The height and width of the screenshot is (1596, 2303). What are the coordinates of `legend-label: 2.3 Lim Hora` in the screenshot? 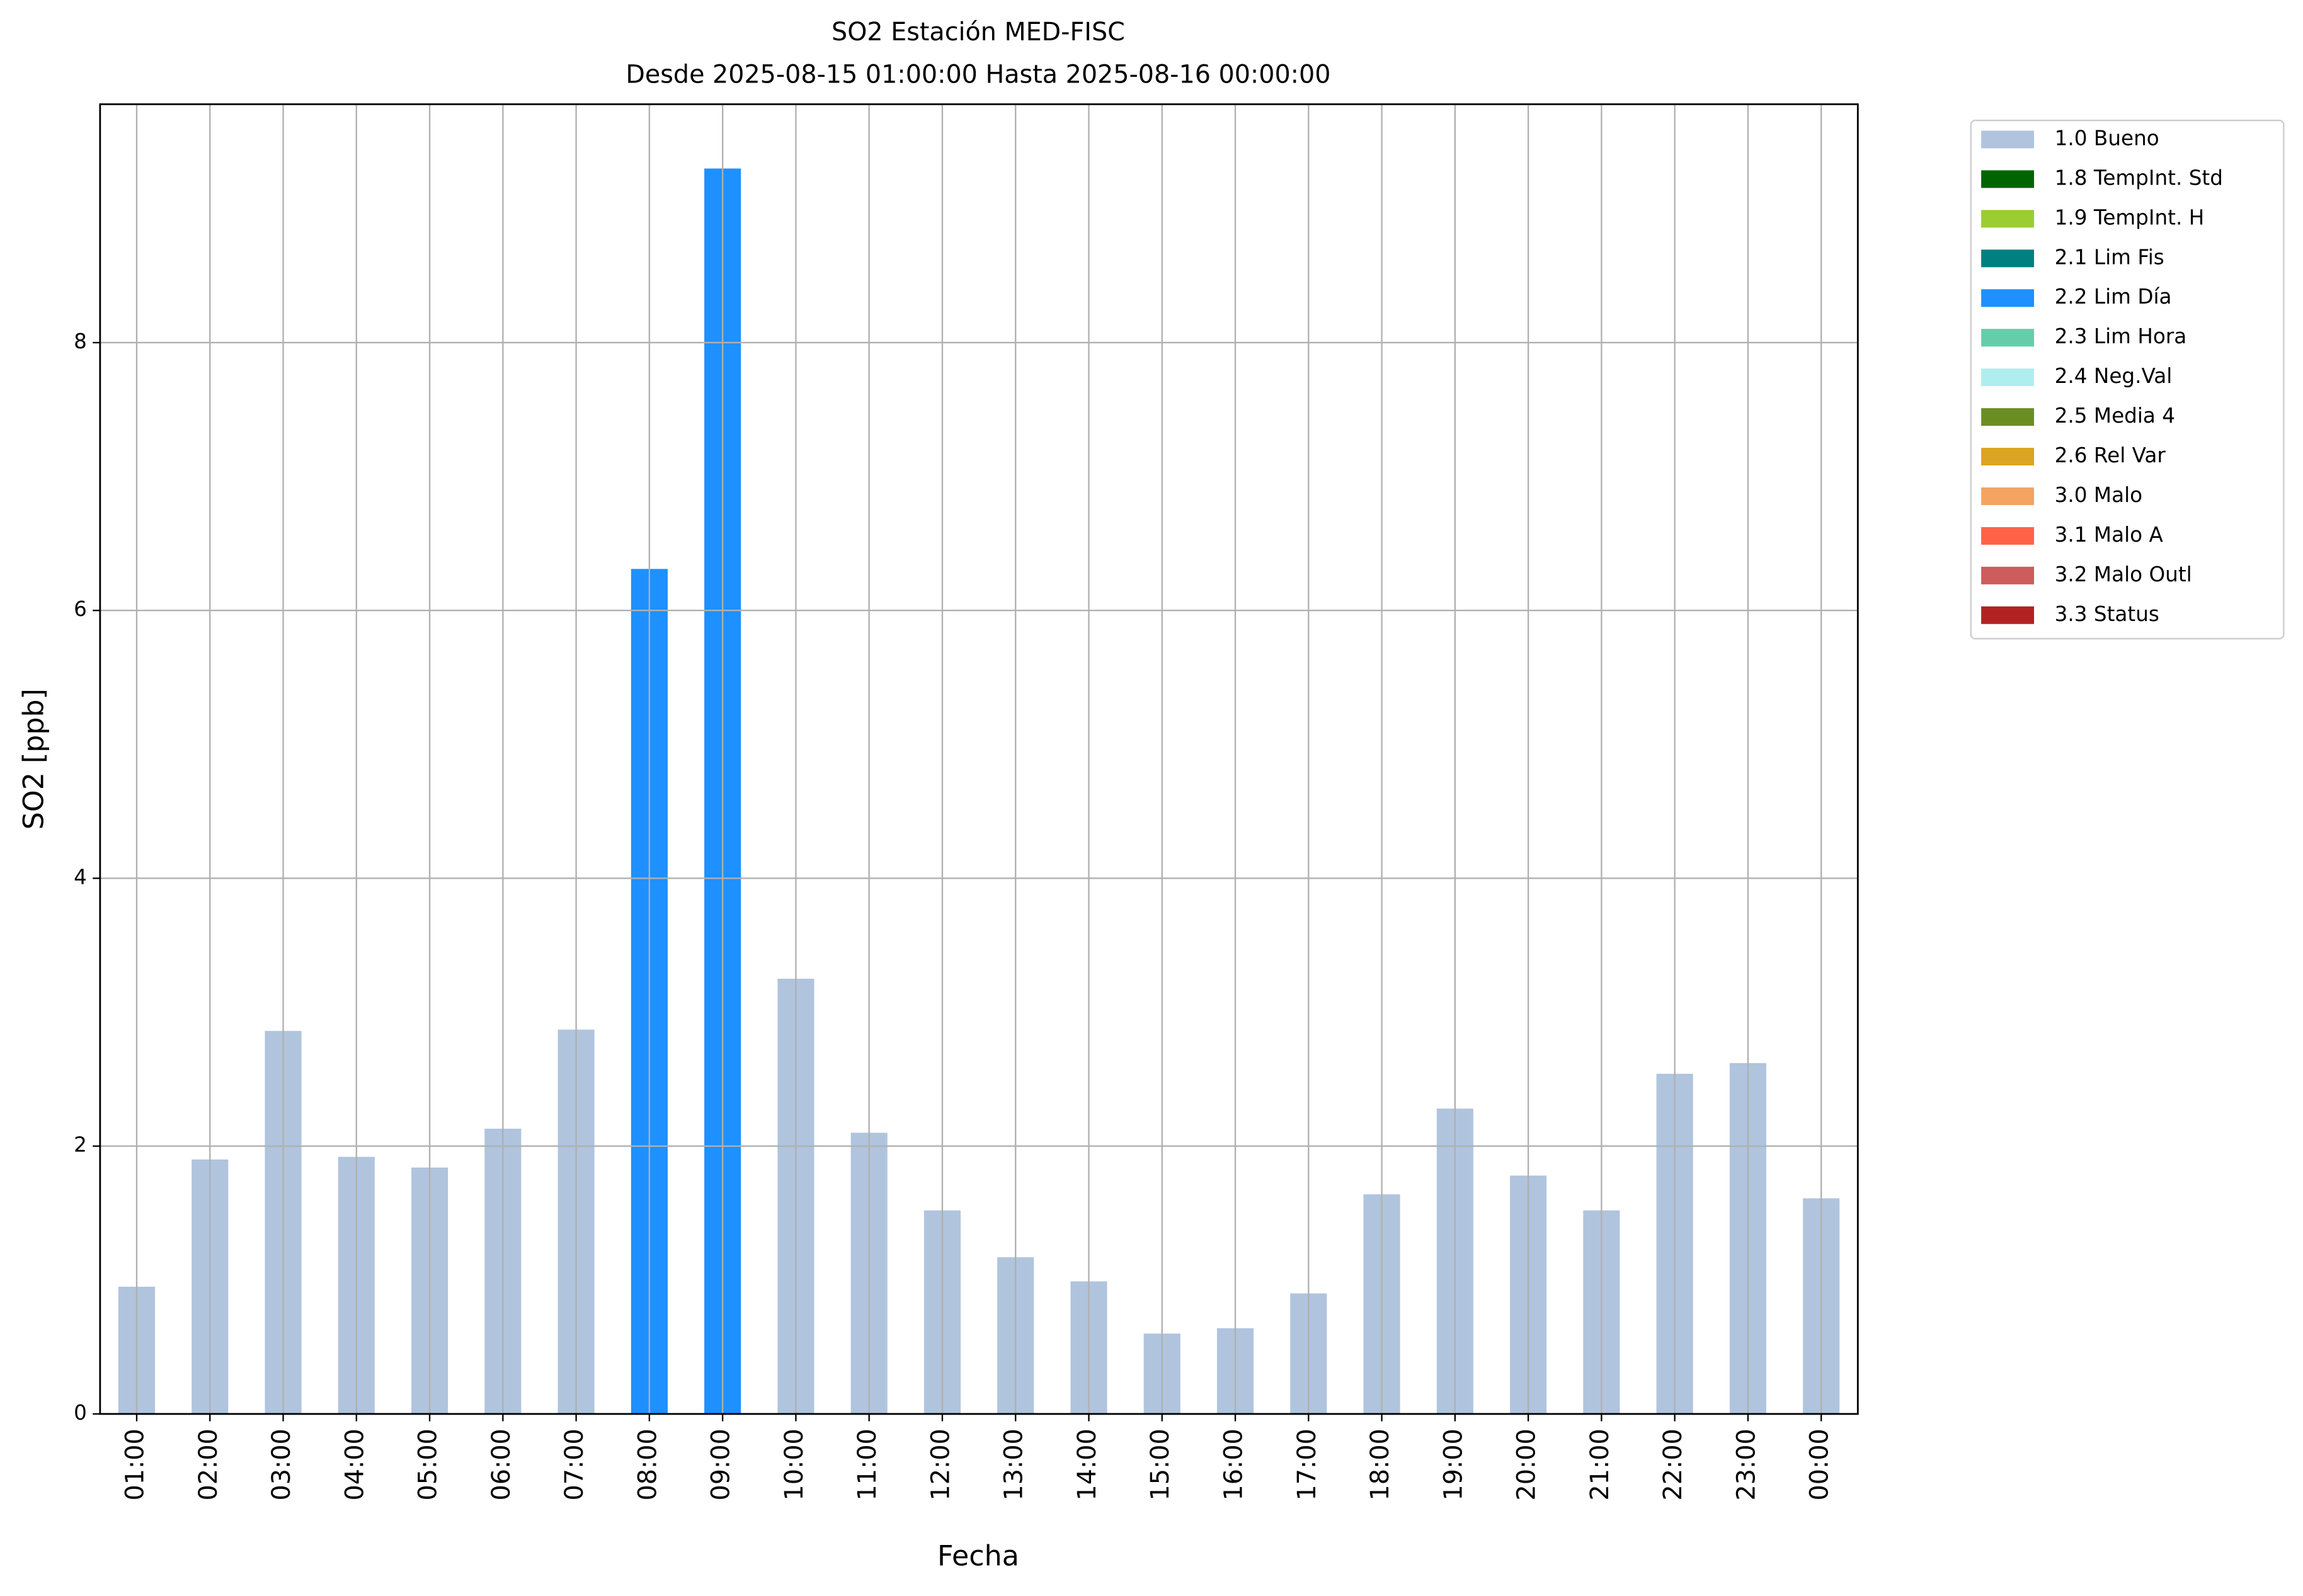 It's located at (2121, 336).